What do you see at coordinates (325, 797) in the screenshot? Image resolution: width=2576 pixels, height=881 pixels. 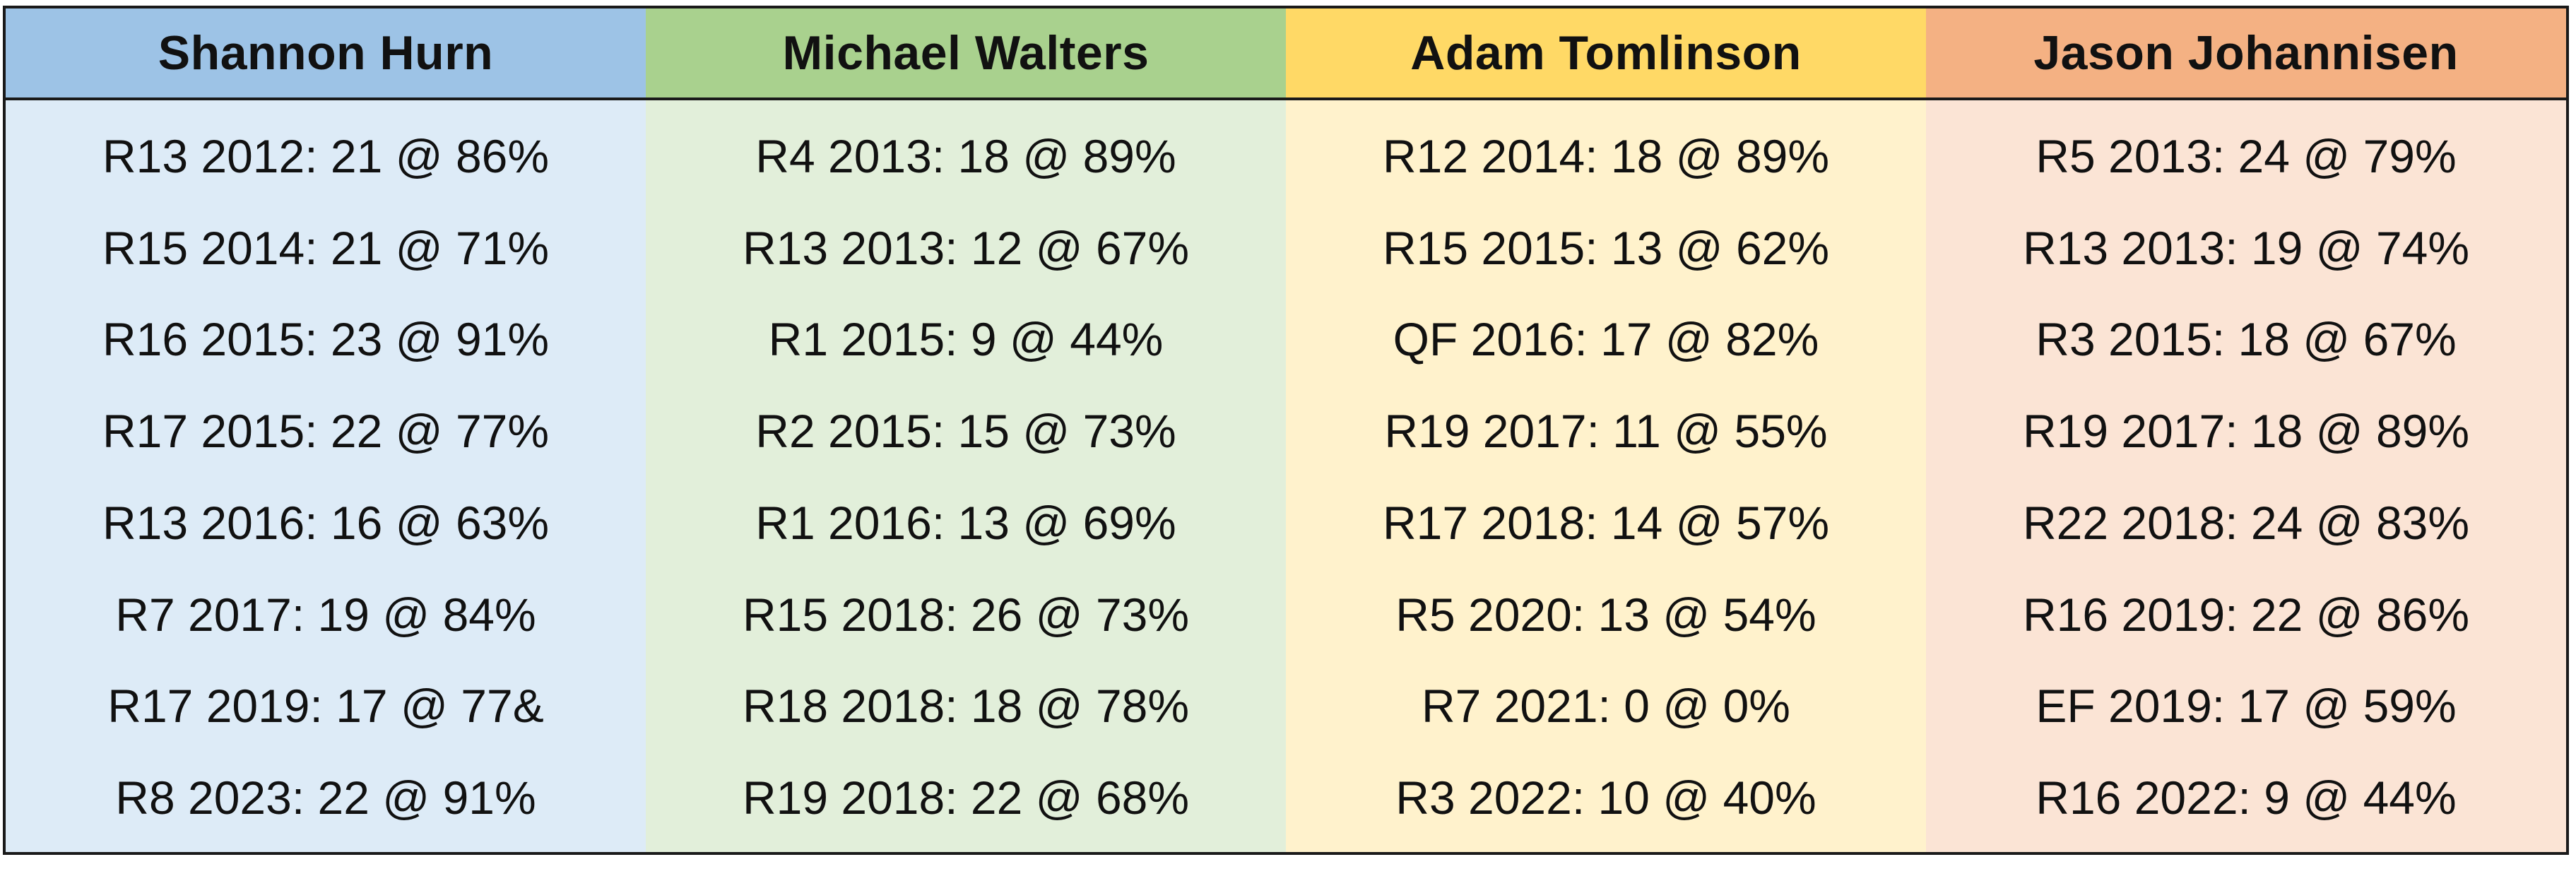 I see `table-cell: R8 2023: 22 @ 91%` at bounding box center [325, 797].